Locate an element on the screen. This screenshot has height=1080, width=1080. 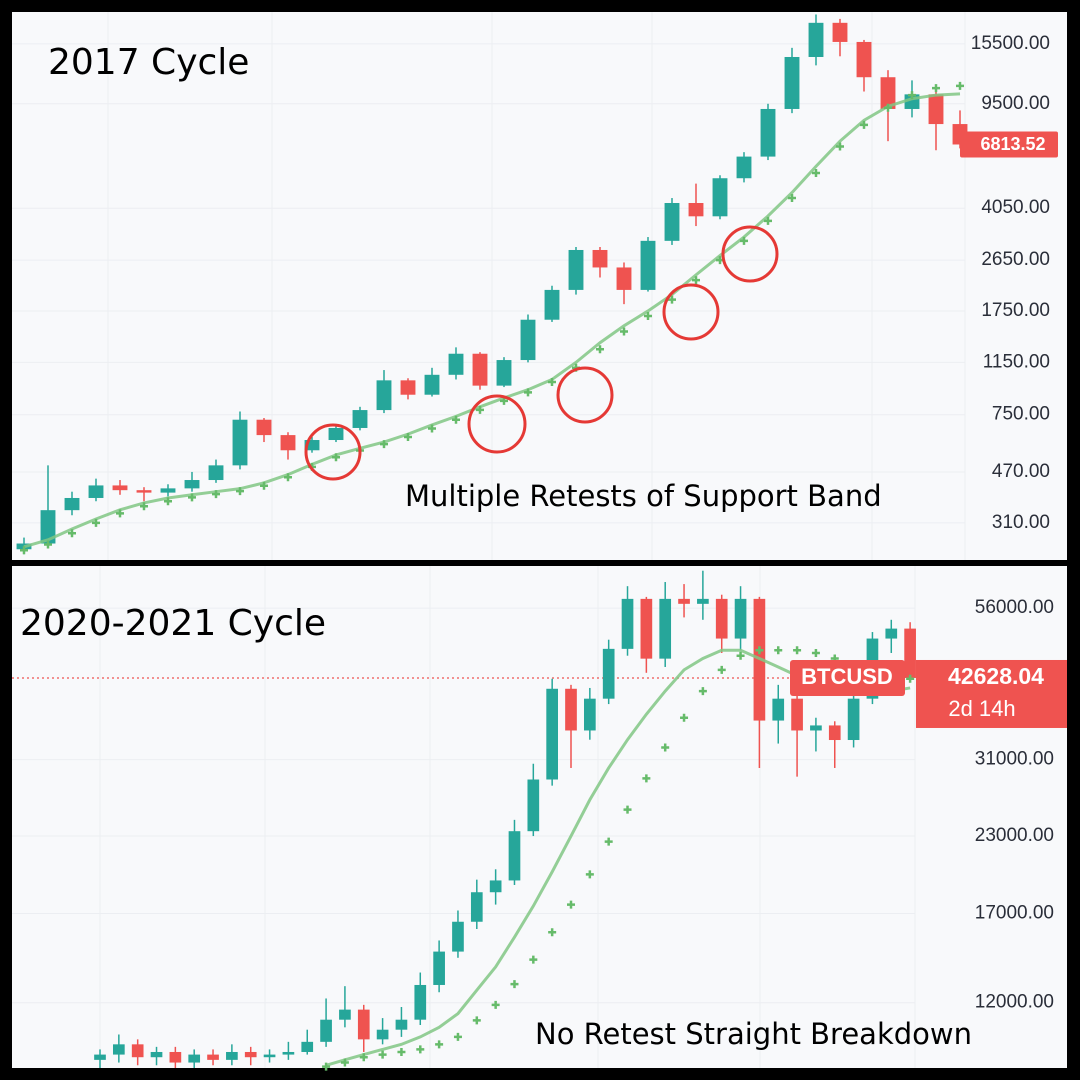
y-tick-label: 470.00 is located at coordinates (1021, 471).